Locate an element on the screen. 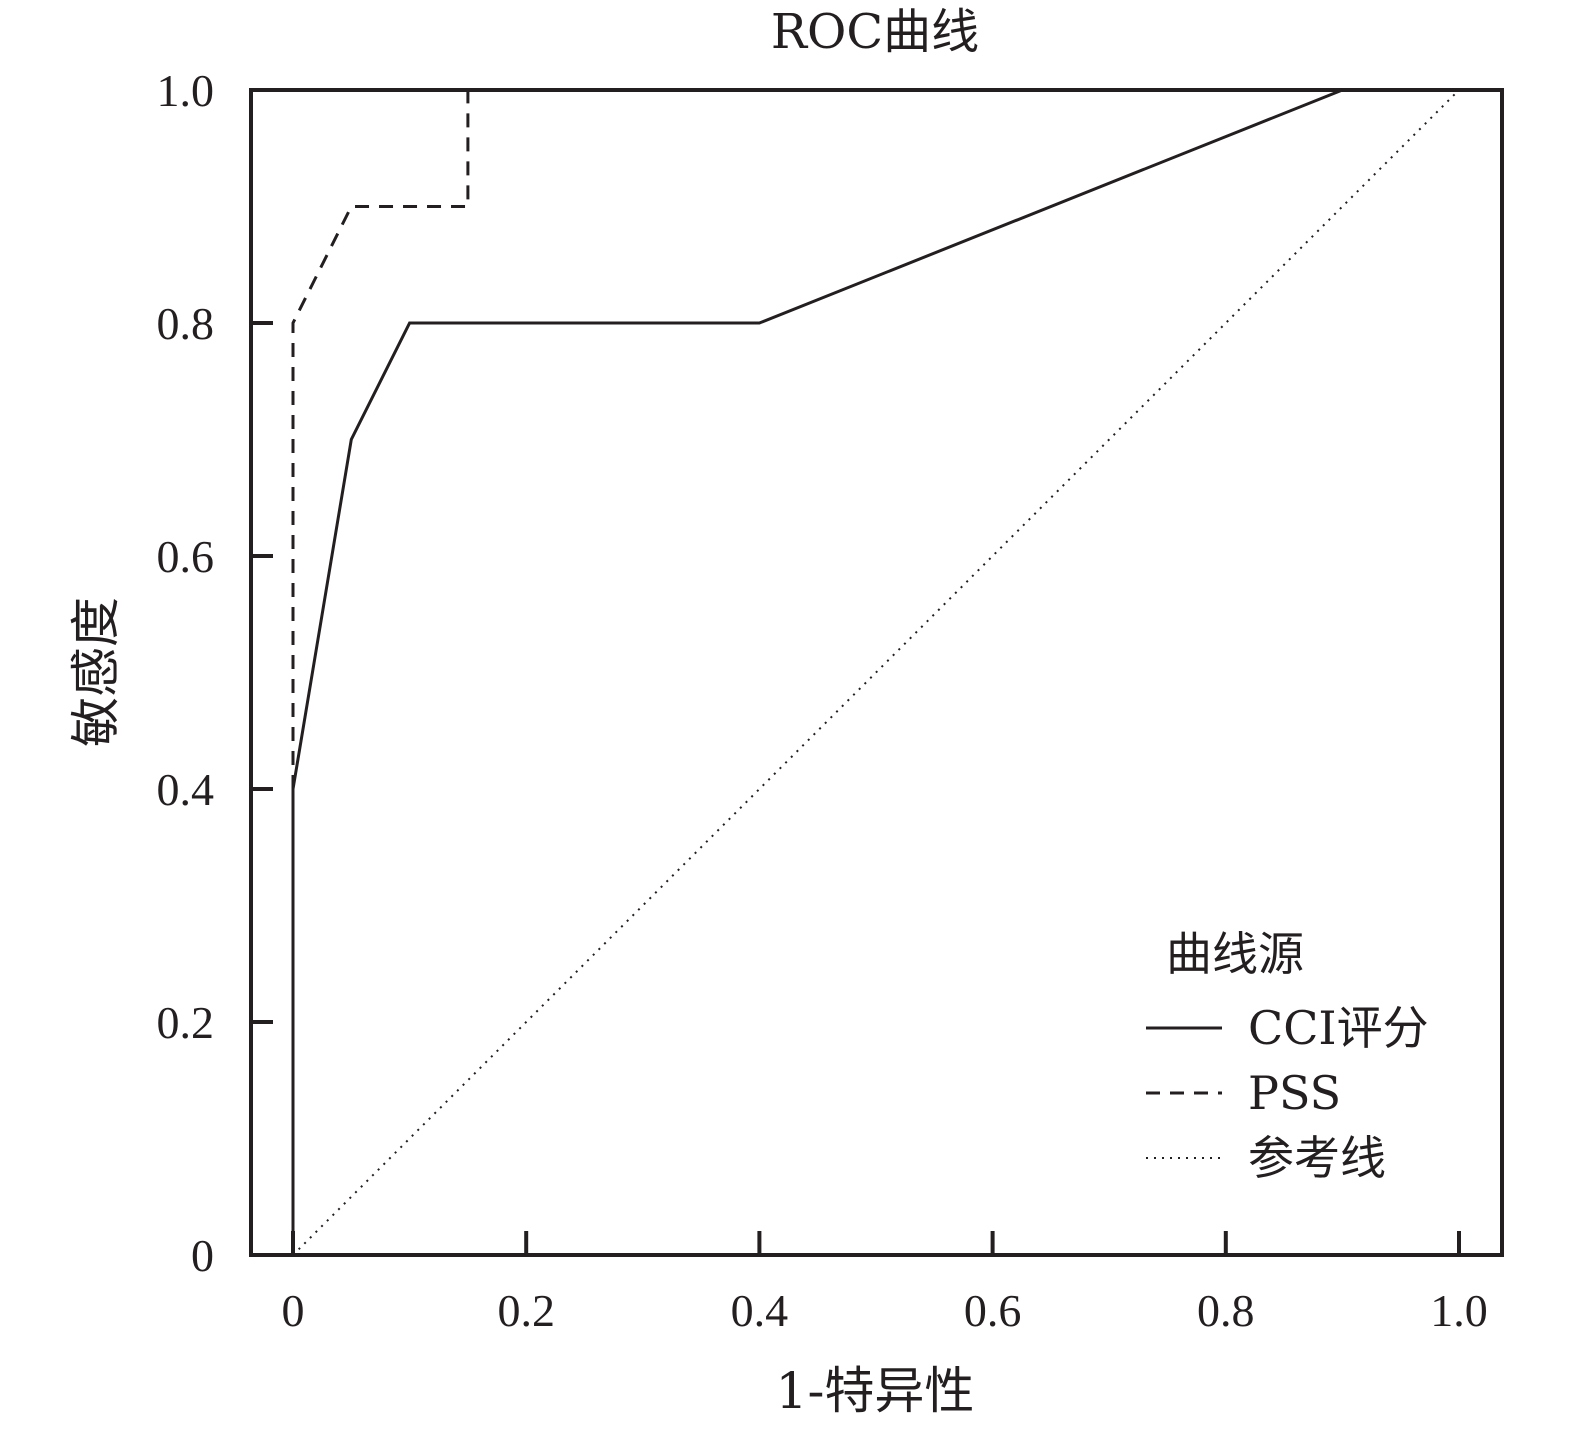  legend-label: PSS is located at coordinates (1294, 1093).